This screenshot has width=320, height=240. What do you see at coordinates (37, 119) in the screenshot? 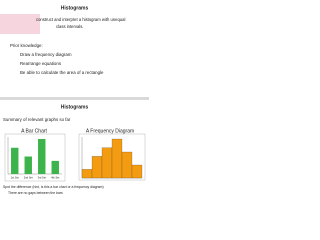
I see `summary: Summary of relevant graphs so far` at bounding box center [37, 119].